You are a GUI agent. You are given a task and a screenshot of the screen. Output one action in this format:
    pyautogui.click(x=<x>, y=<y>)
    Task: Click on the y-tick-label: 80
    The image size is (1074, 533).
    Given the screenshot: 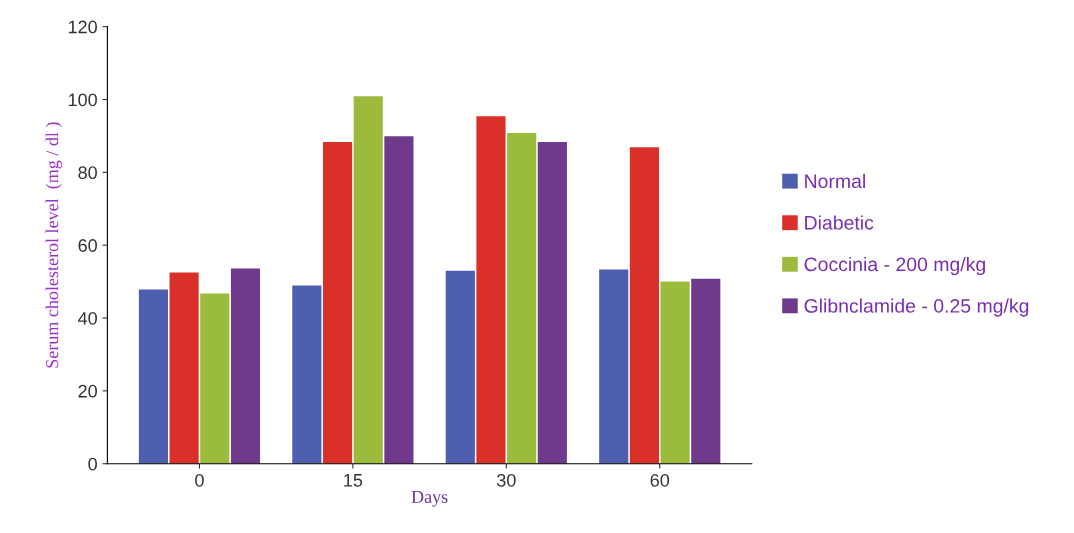 What is the action you would take?
    pyautogui.click(x=87, y=173)
    